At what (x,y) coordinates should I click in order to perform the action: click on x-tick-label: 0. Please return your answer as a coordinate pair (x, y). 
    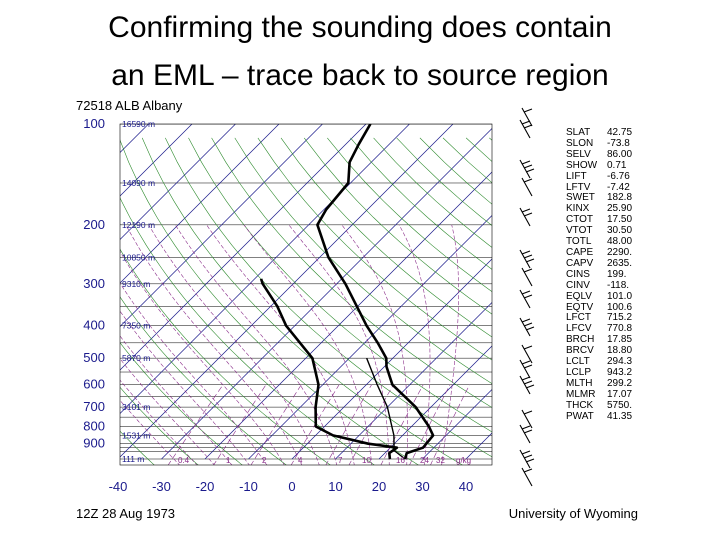
    Looking at the image, I should click on (291, 486).